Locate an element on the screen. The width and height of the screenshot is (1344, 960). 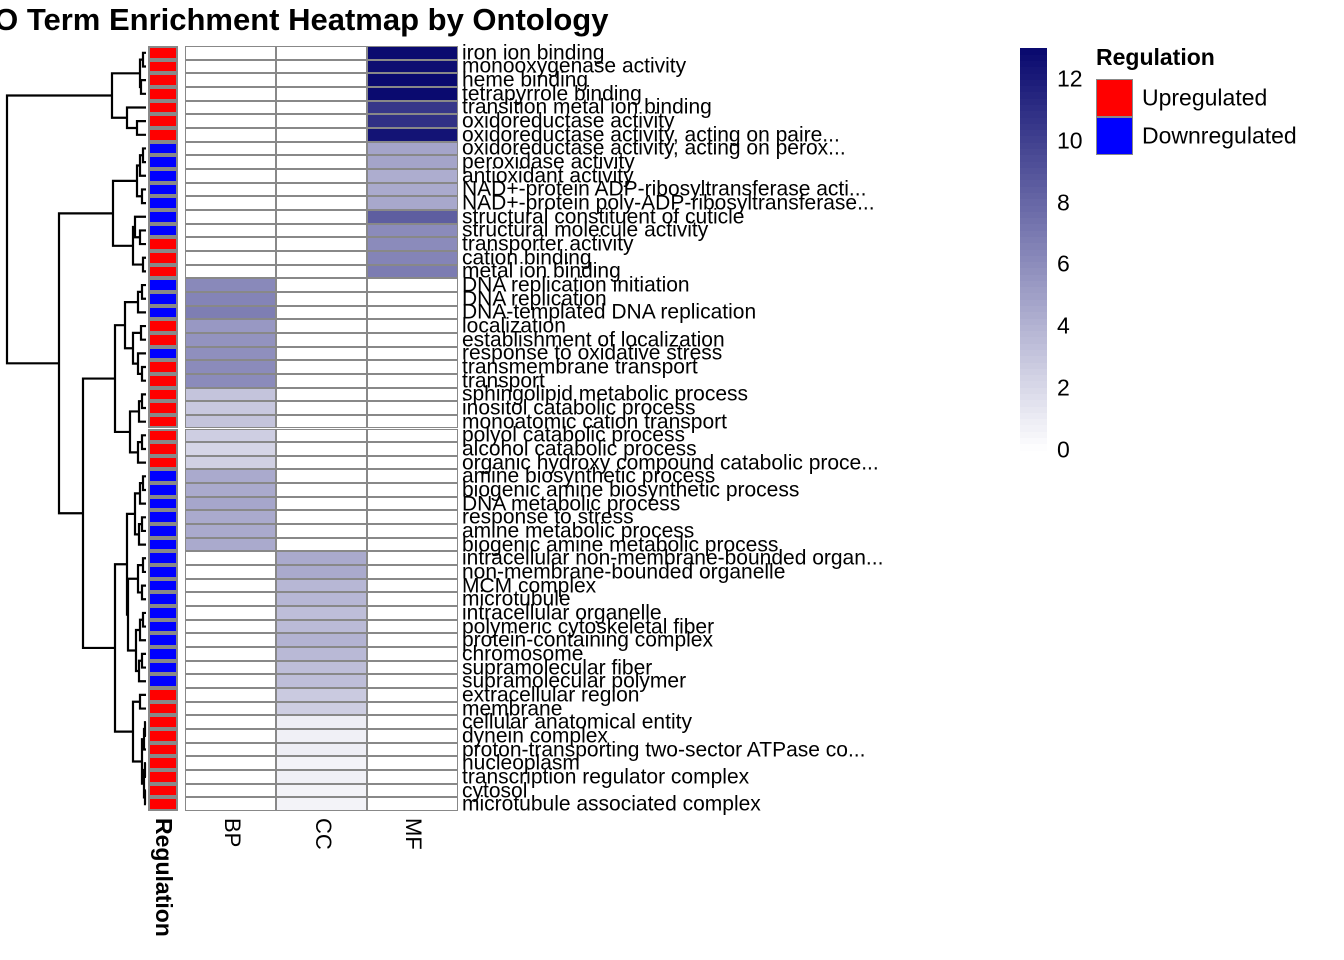
row-label: protein-containing complex is located at coordinates (587, 640).